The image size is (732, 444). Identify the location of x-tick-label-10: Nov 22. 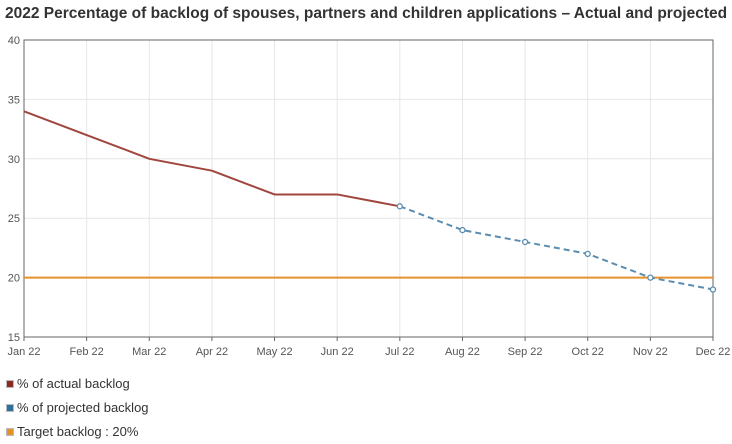
(650, 352).